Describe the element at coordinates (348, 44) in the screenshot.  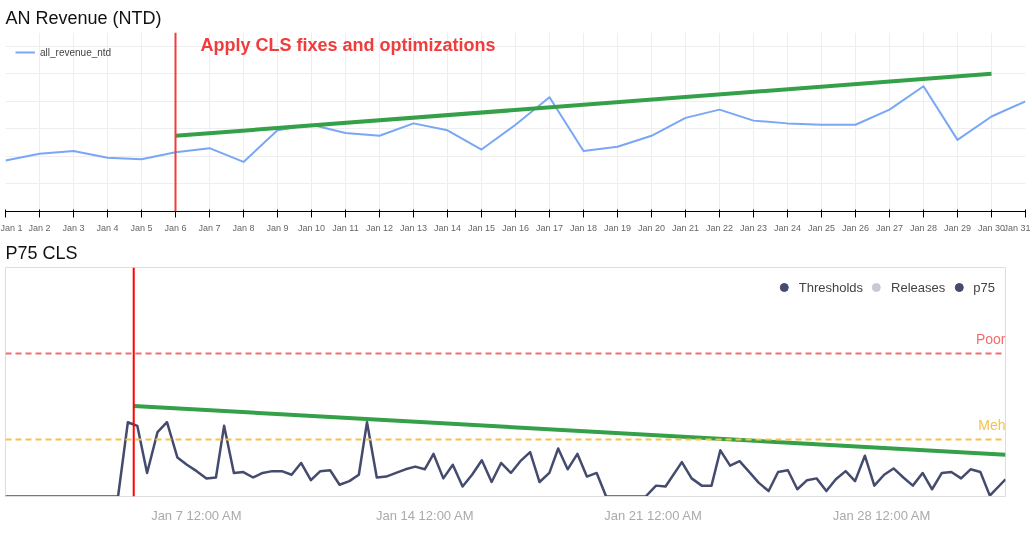
I see `ref-line-label: Apply CLS fixes and optimizations` at that location.